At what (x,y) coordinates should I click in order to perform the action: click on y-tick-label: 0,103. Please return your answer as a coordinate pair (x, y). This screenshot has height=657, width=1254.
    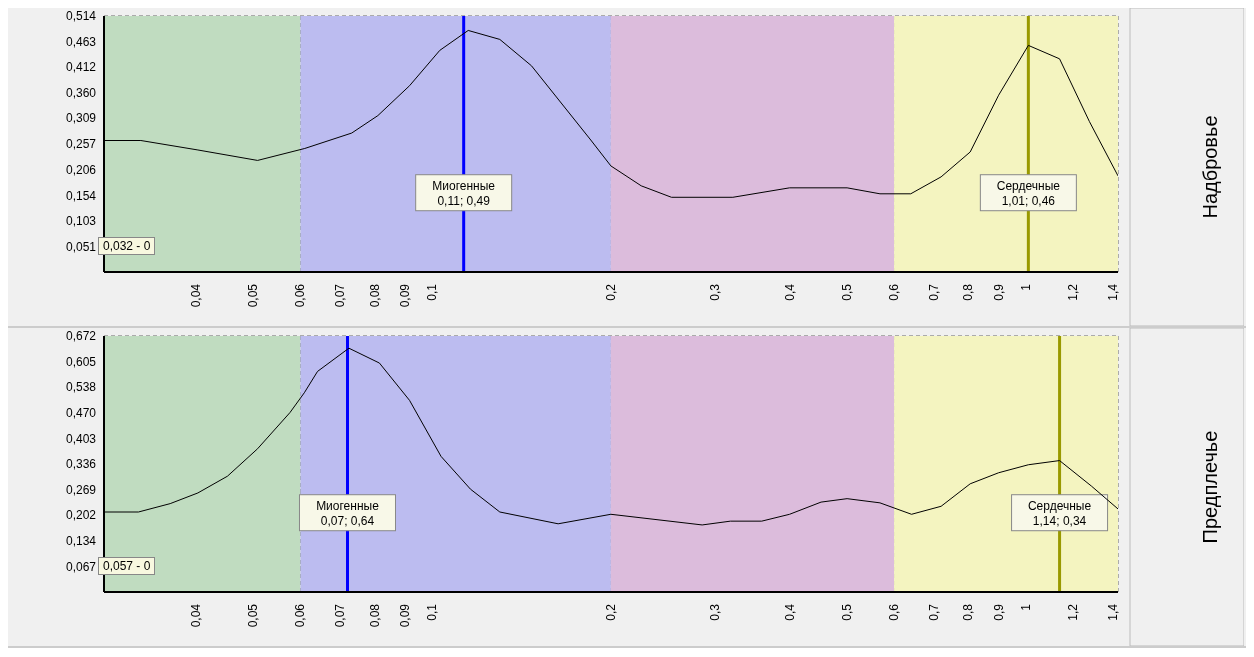
    Looking at the image, I should click on (81, 220).